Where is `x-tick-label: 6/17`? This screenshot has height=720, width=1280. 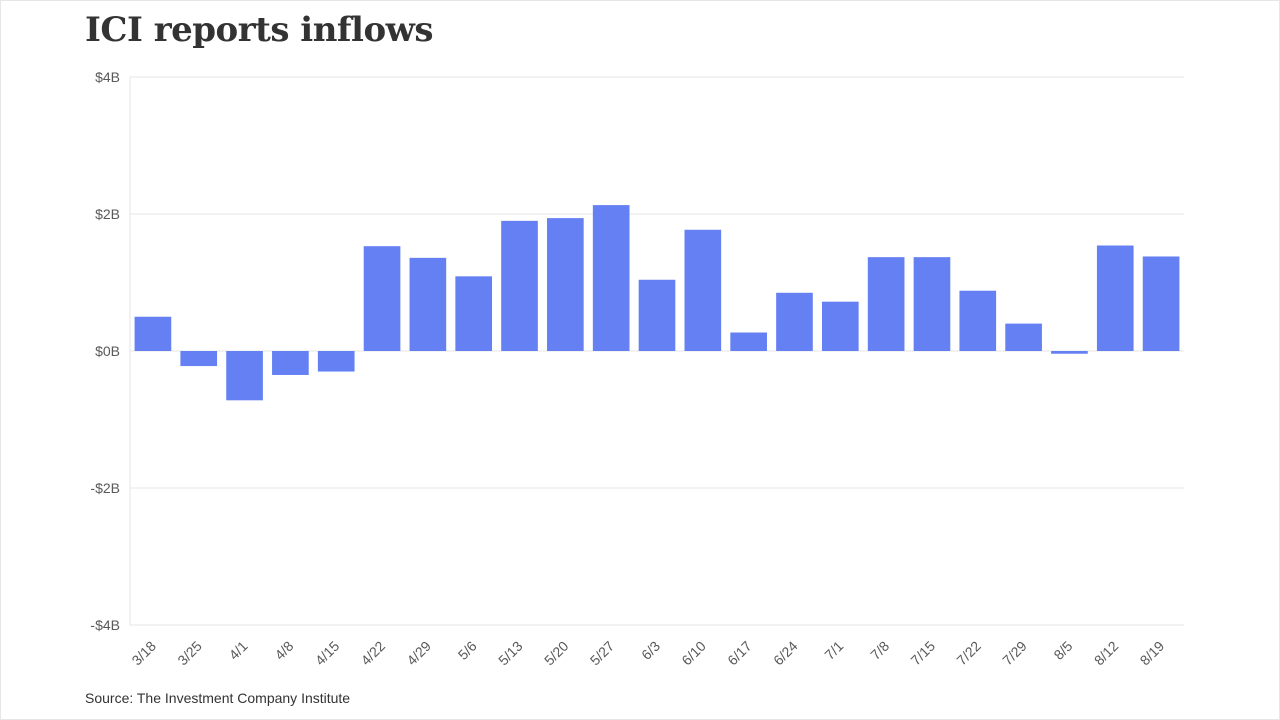 x-tick-label: 6/17 is located at coordinates (739, 653).